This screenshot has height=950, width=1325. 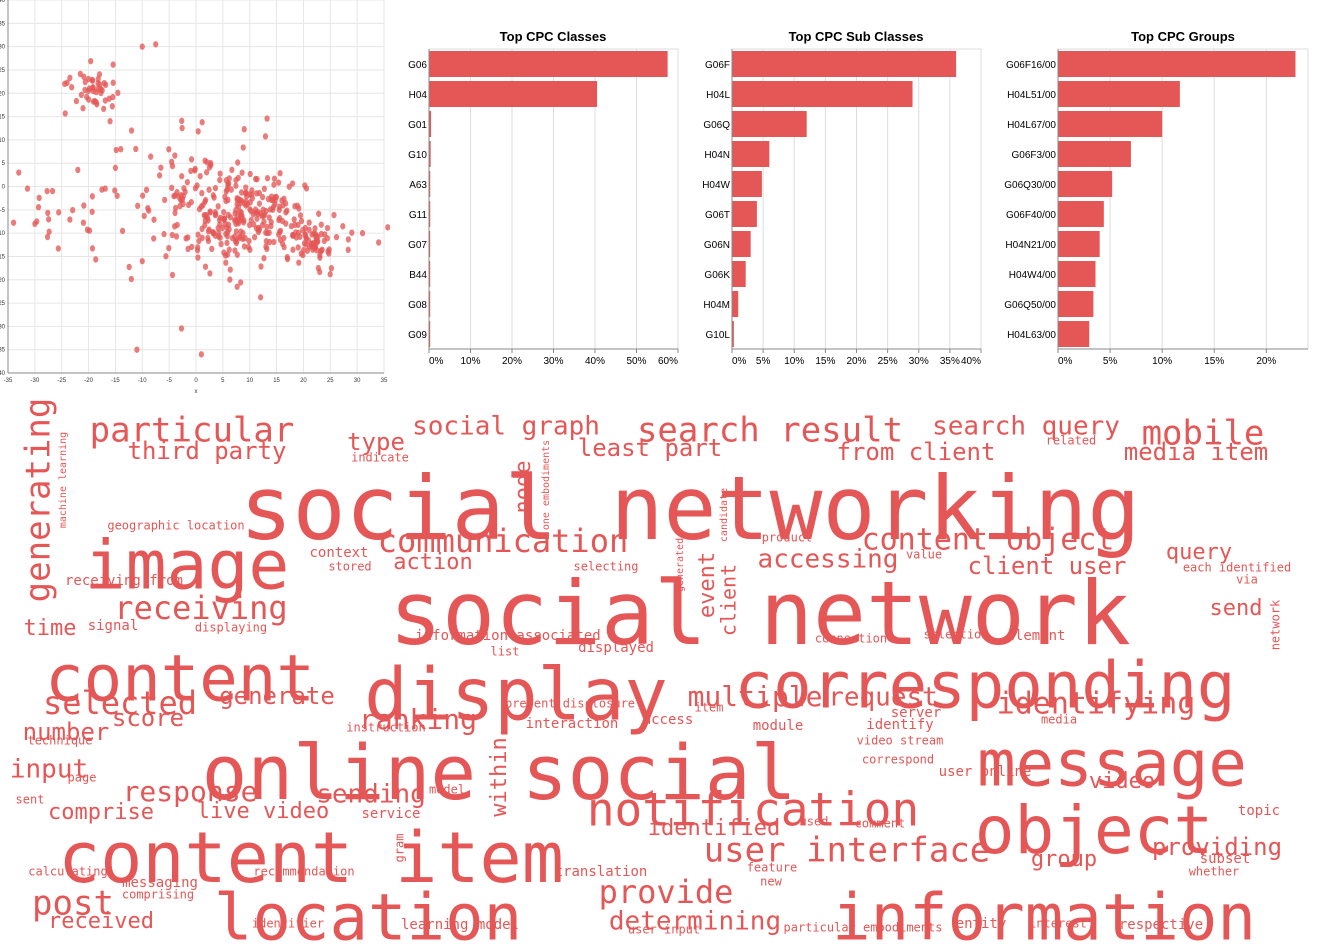 What do you see at coordinates (1162, 361) in the screenshot?
I see `bar-x-tick-label: 10%` at bounding box center [1162, 361].